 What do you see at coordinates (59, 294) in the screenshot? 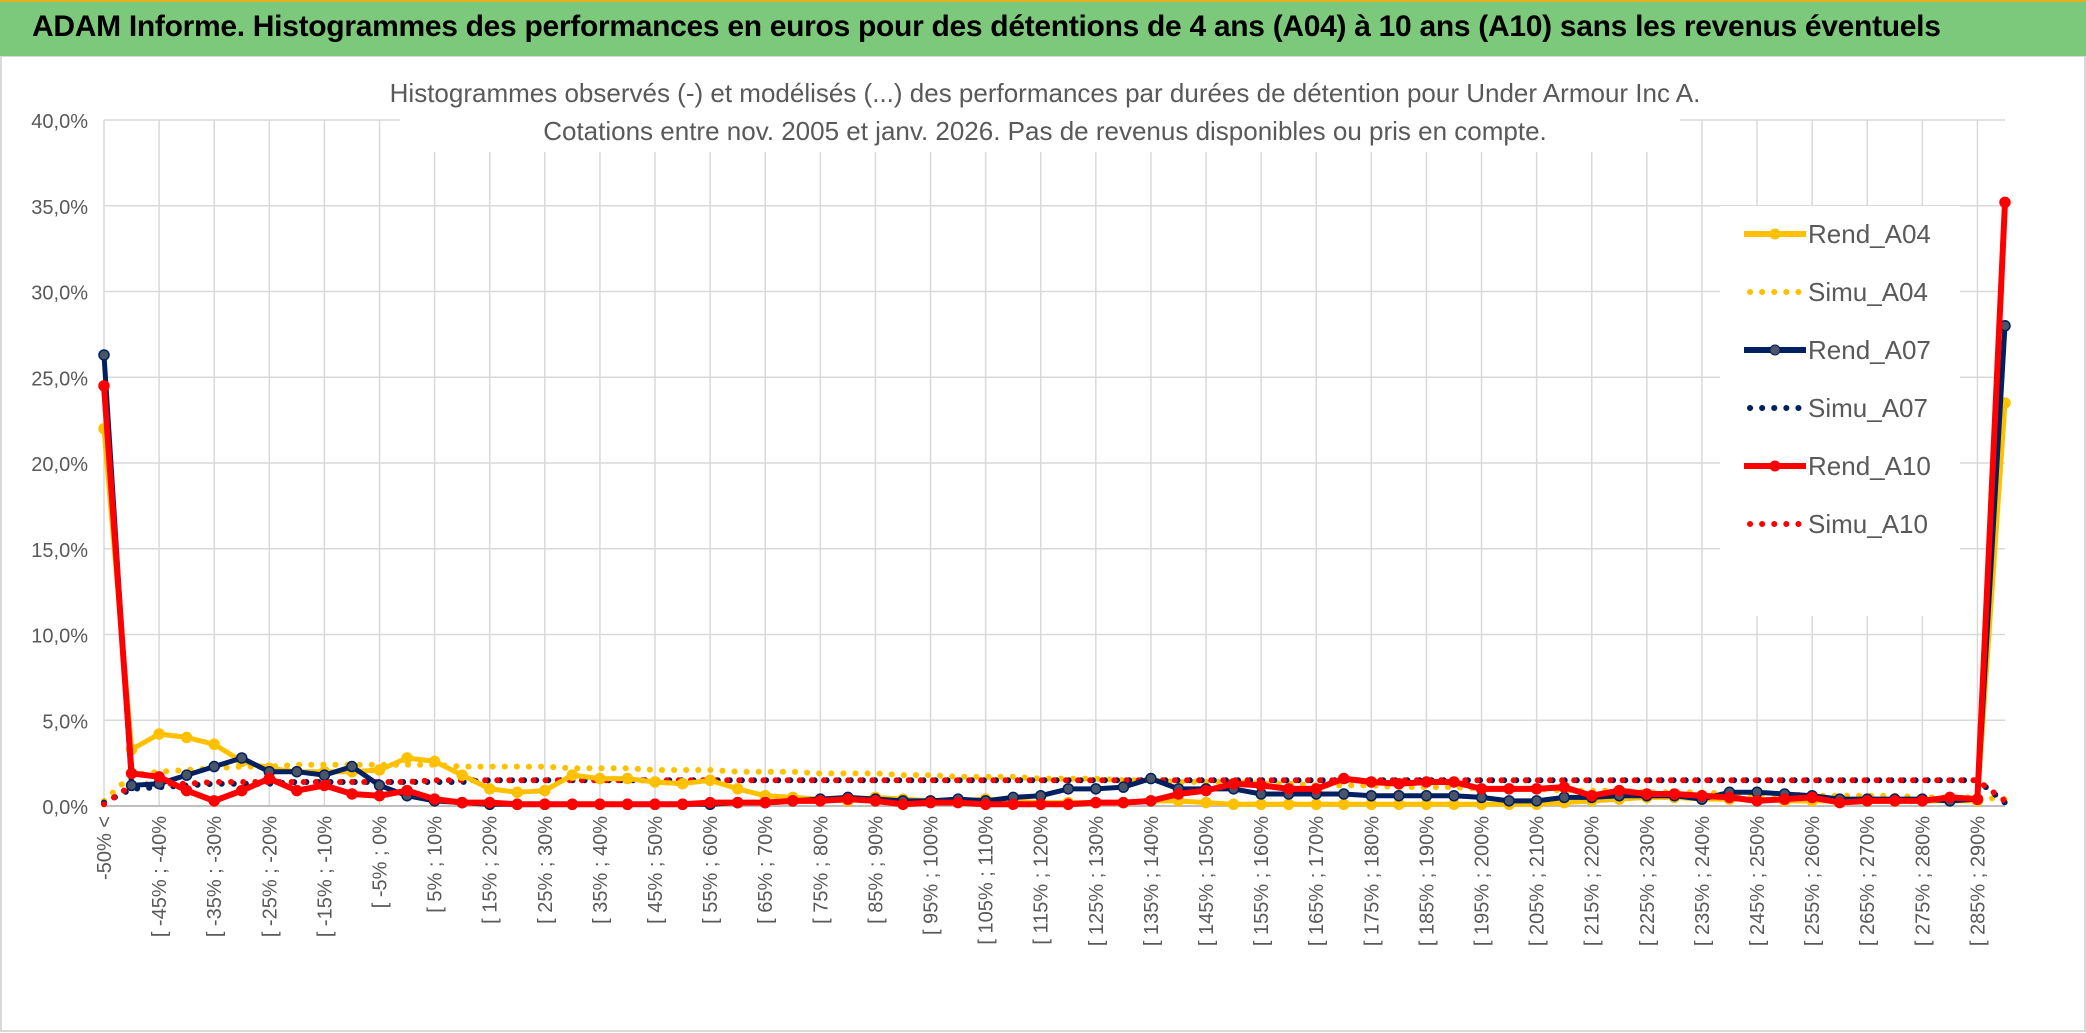
I see `y-tick-label: 30,0%` at bounding box center [59, 294].